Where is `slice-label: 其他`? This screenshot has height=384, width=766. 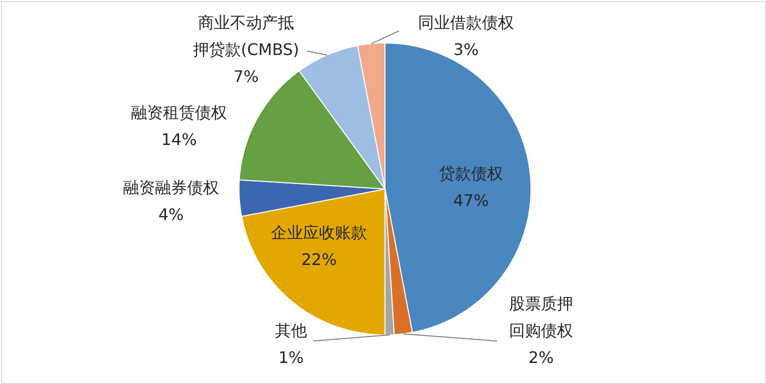
slice-label: 其他 is located at coordinates (291, 330).